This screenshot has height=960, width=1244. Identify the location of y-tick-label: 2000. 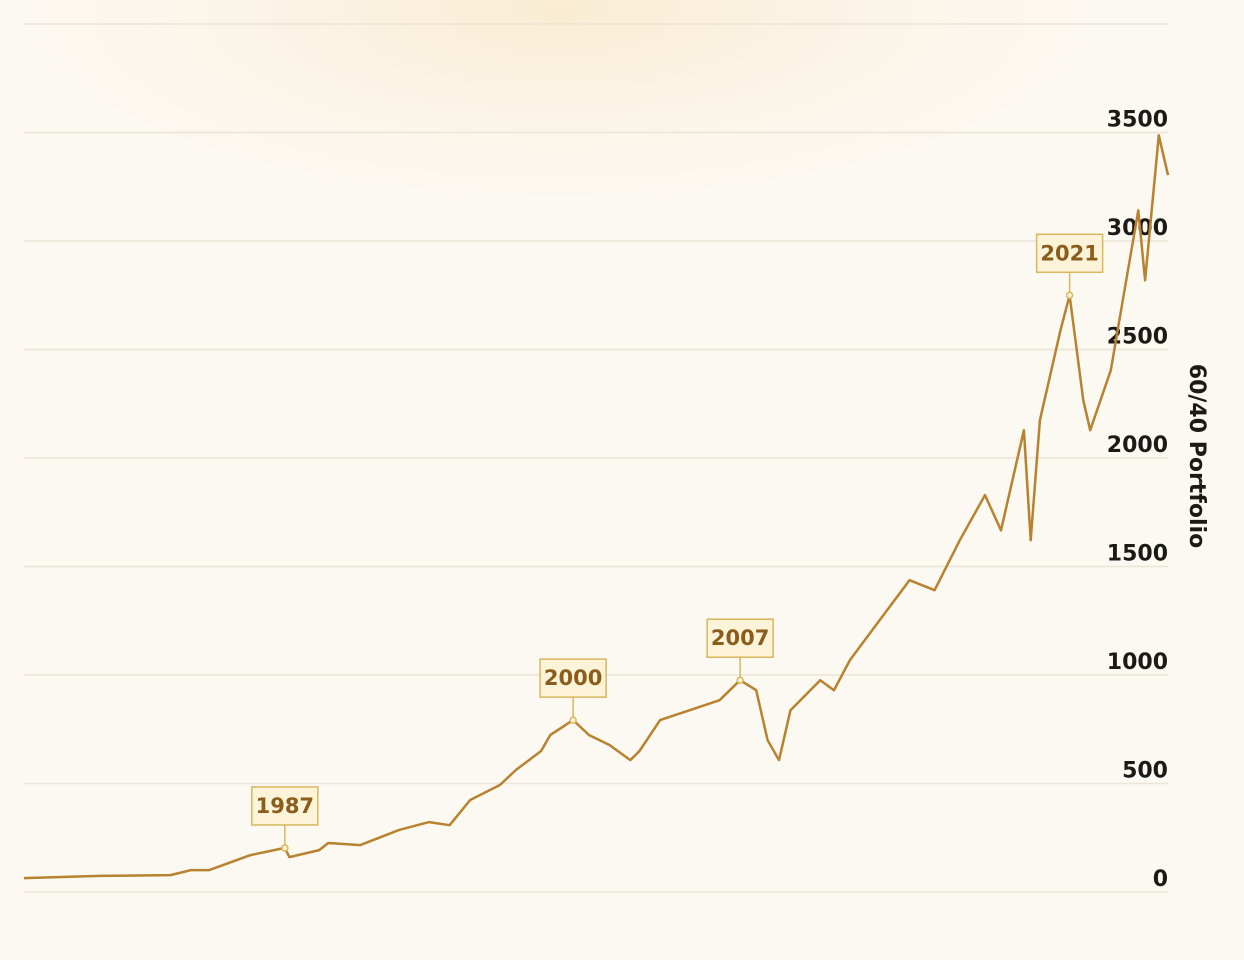
(1137, 445).